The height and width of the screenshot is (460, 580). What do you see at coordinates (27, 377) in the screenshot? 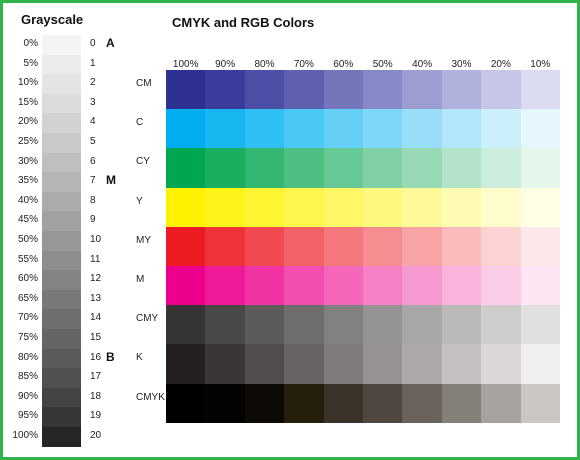
I see `grayscale-percent-label: 85%` at bounding box center [27, 377].